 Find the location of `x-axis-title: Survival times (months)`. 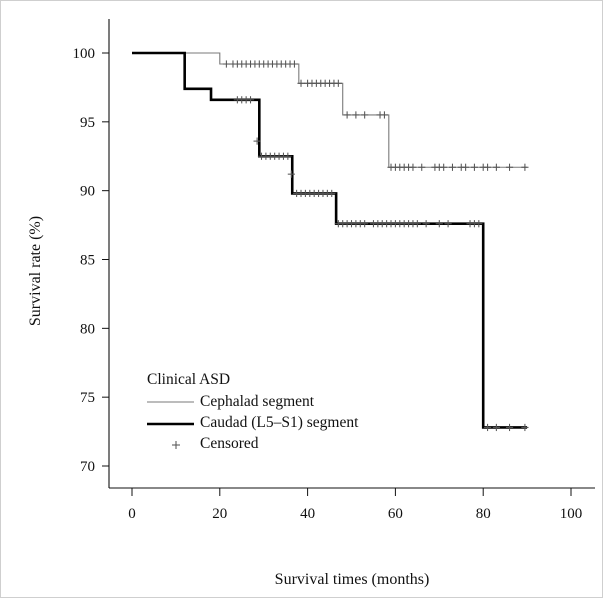

x-axis-title: Survival times (months) is located at coordinates (352, 579).